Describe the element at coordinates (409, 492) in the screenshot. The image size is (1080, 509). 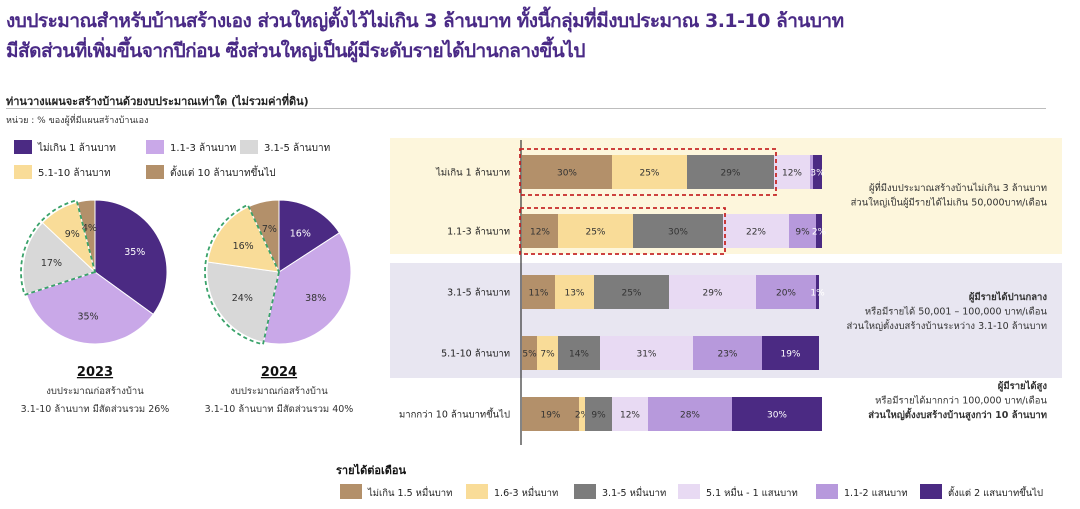
I see `income-legend-label: ไม่เกิน 1.5 หมื่นบาท` at that location.